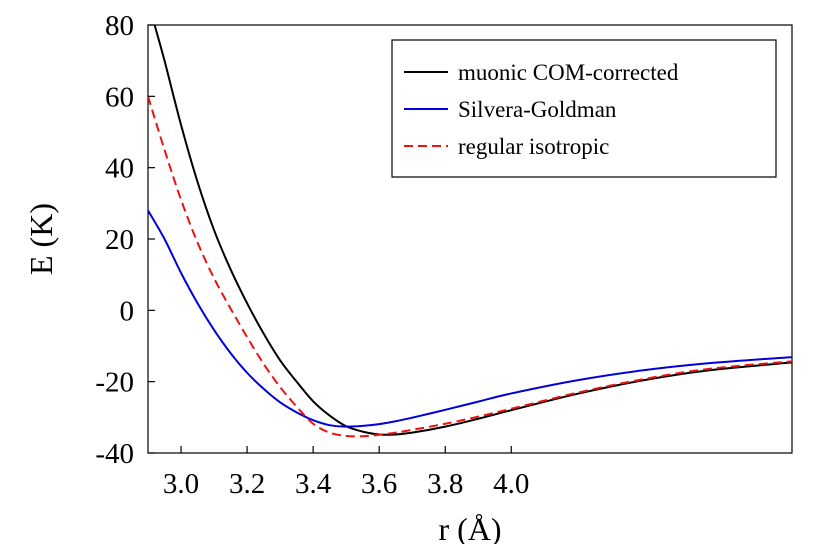 The image size is (830, 544). Describe the element at coordinates (469, 527) in the screenshot. I see `x-axis-label: r (Å)` at that location.